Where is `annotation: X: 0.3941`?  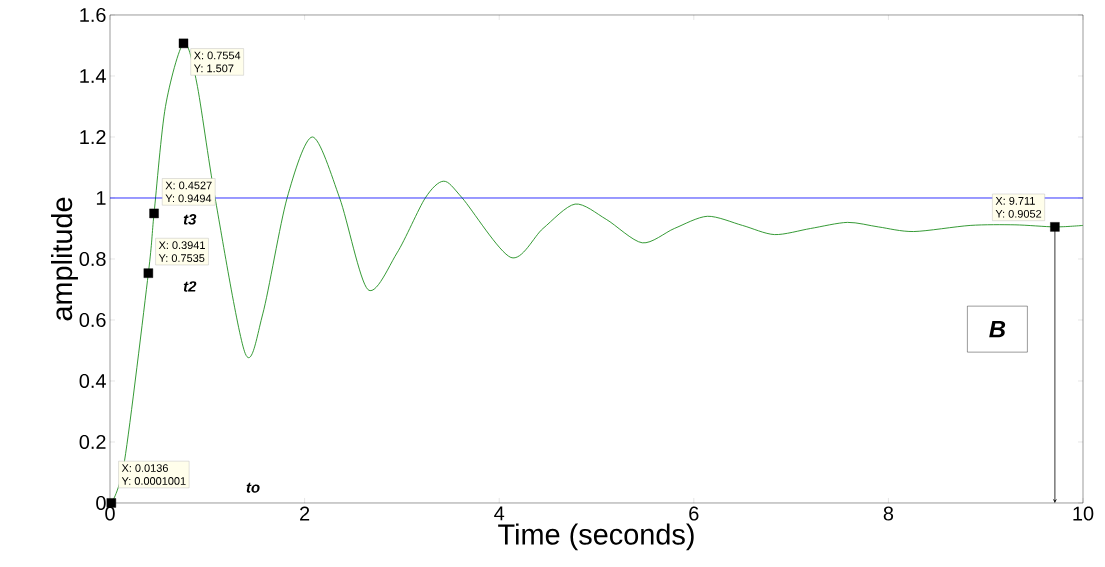 annotation: X: 0.3941 is located at coordinates (181, 245).